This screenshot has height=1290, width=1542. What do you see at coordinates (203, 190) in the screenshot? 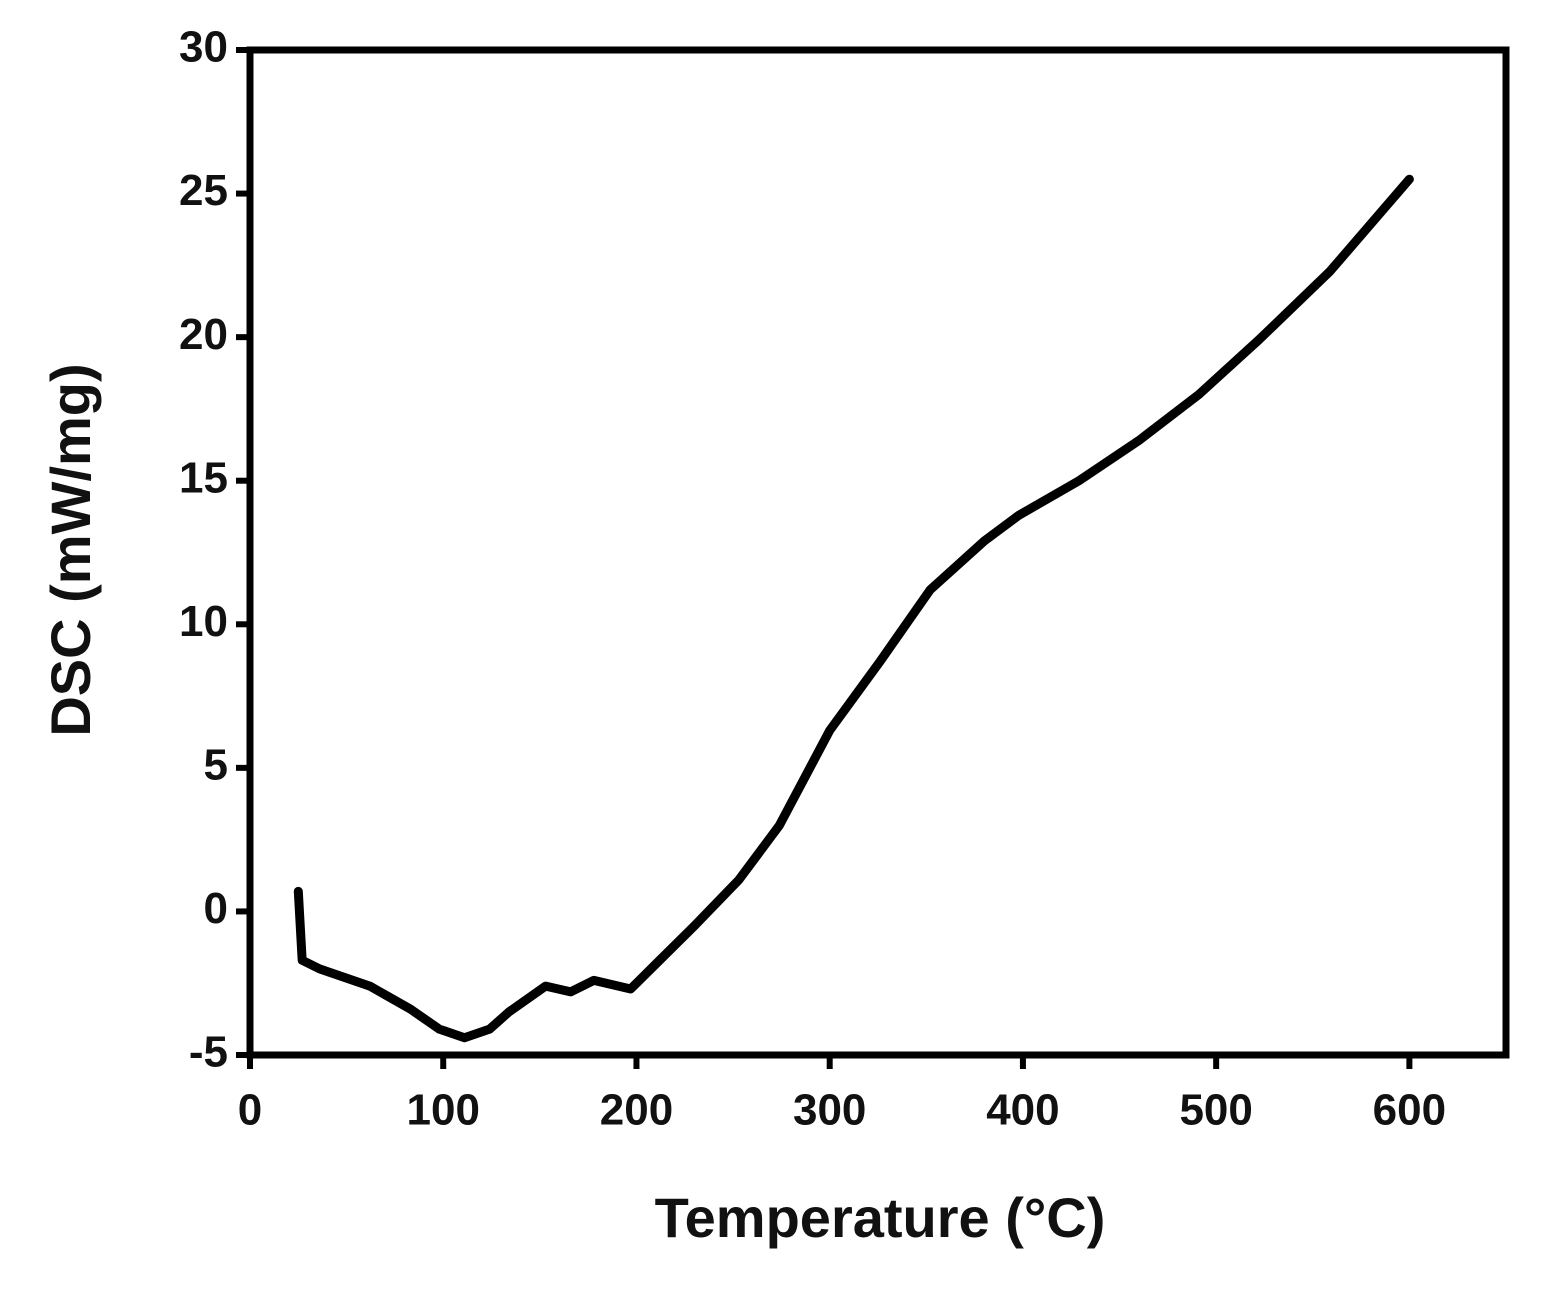
I see `y-tick-label: 25` at bounding box center [203, 190].